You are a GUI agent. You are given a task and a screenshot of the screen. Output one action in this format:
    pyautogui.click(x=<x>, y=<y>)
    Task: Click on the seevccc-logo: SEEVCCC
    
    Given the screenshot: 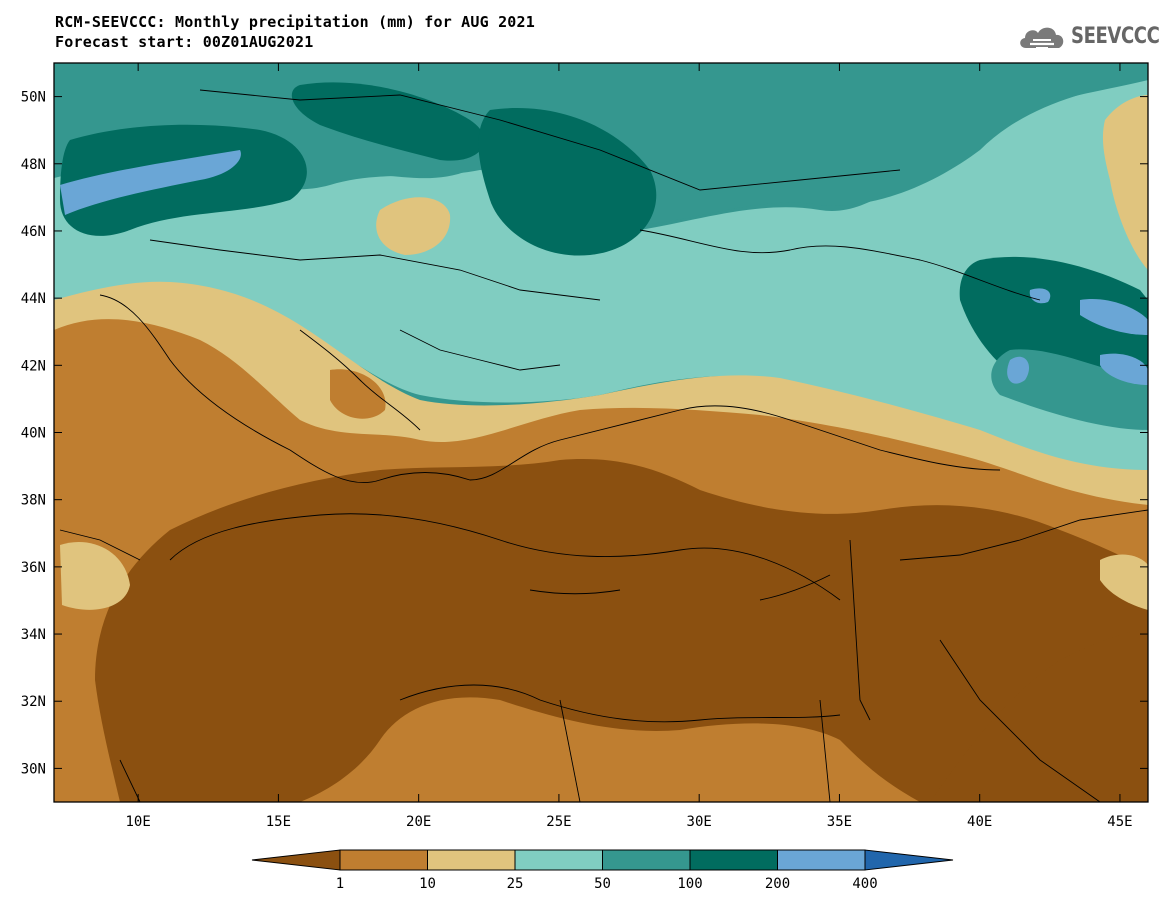 What is the action you would take?
    pyautogui.click(x=1088, y=40)
    